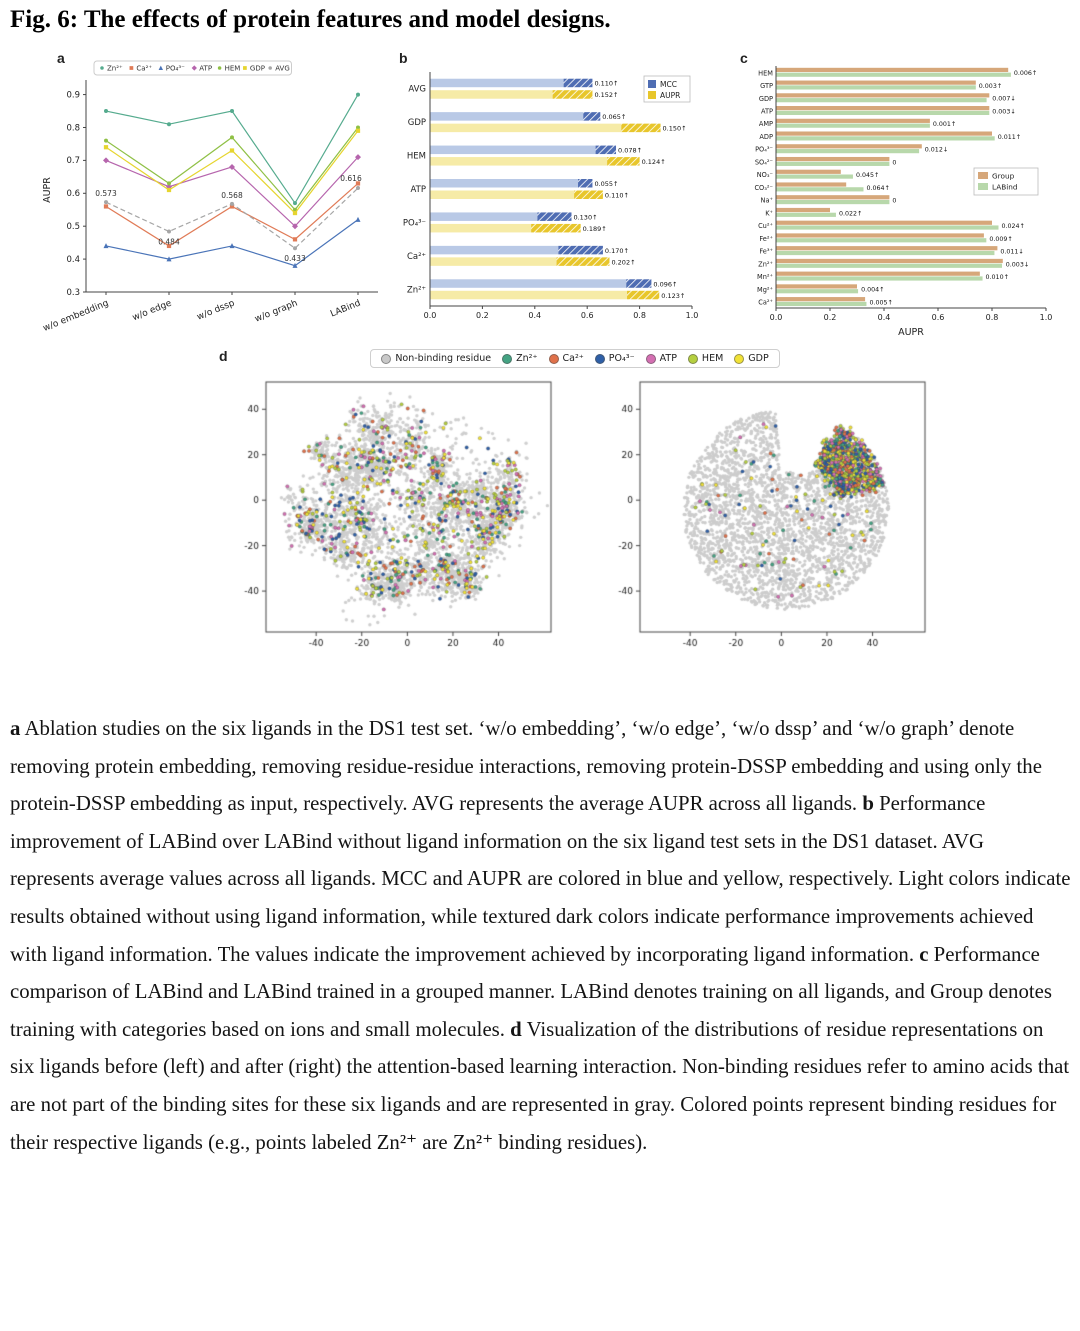  Describe the element at coordinates (661, 358) in the screenshot. I see `legend-item: ATP` at that location.